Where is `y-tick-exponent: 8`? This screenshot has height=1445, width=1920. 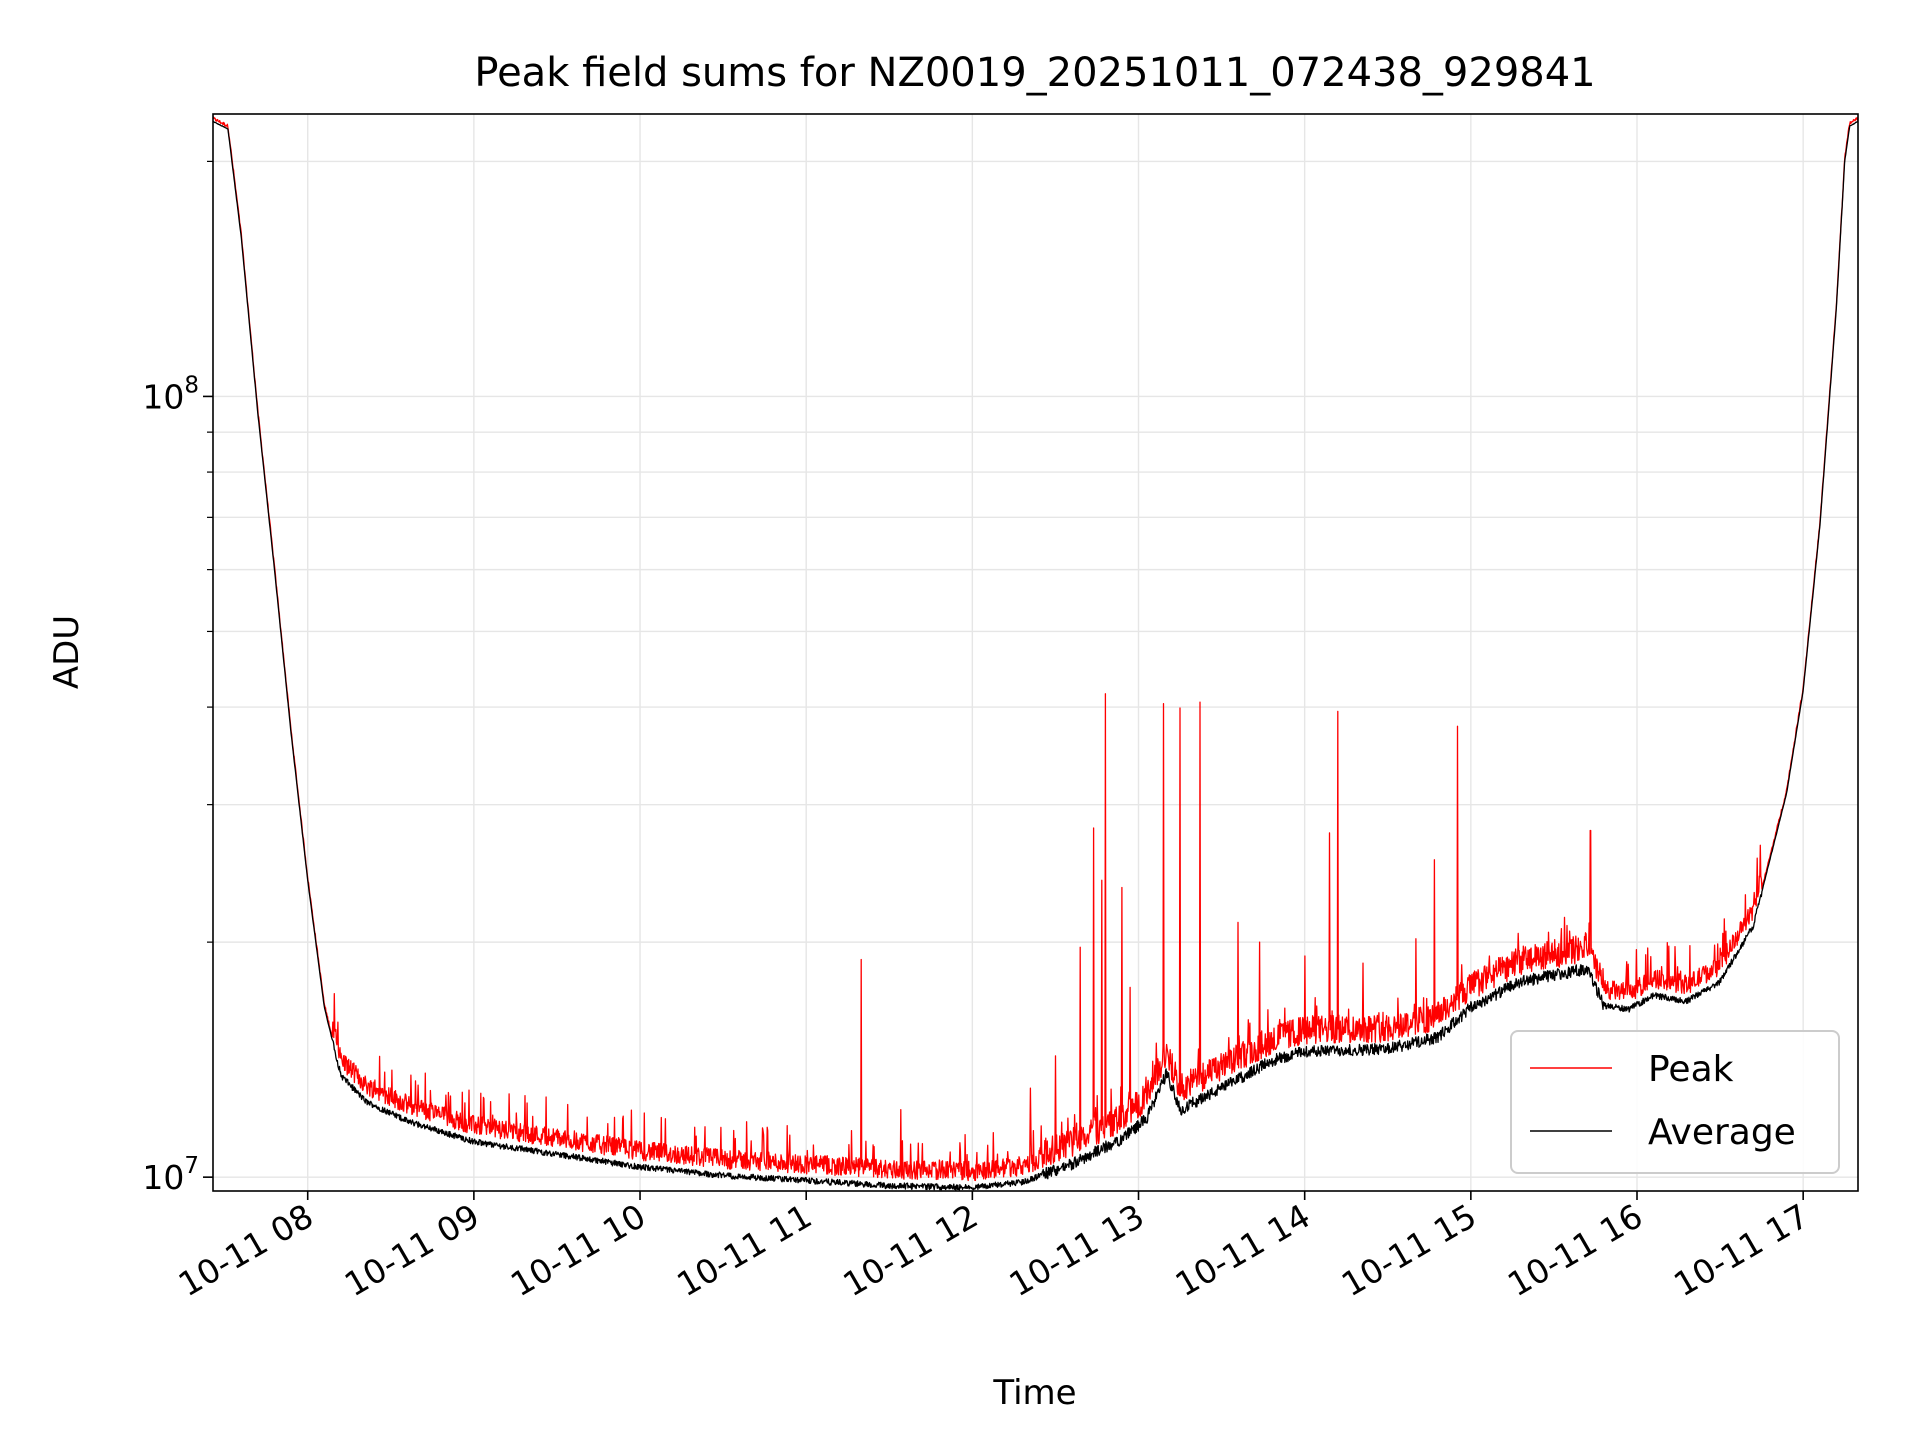
y-tick-exponent: 8 is located at coordinates (191, 385).